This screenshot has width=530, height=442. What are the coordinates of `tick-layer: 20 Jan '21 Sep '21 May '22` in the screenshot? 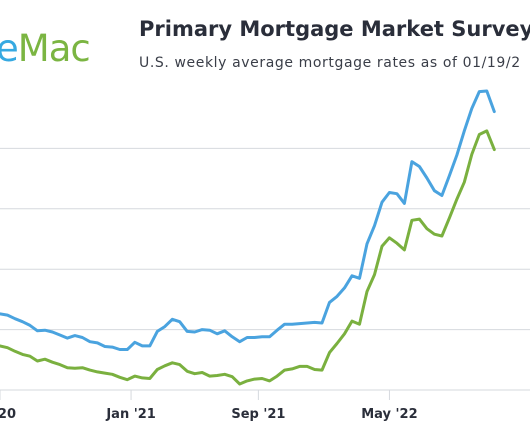 It's located at (209, 406).